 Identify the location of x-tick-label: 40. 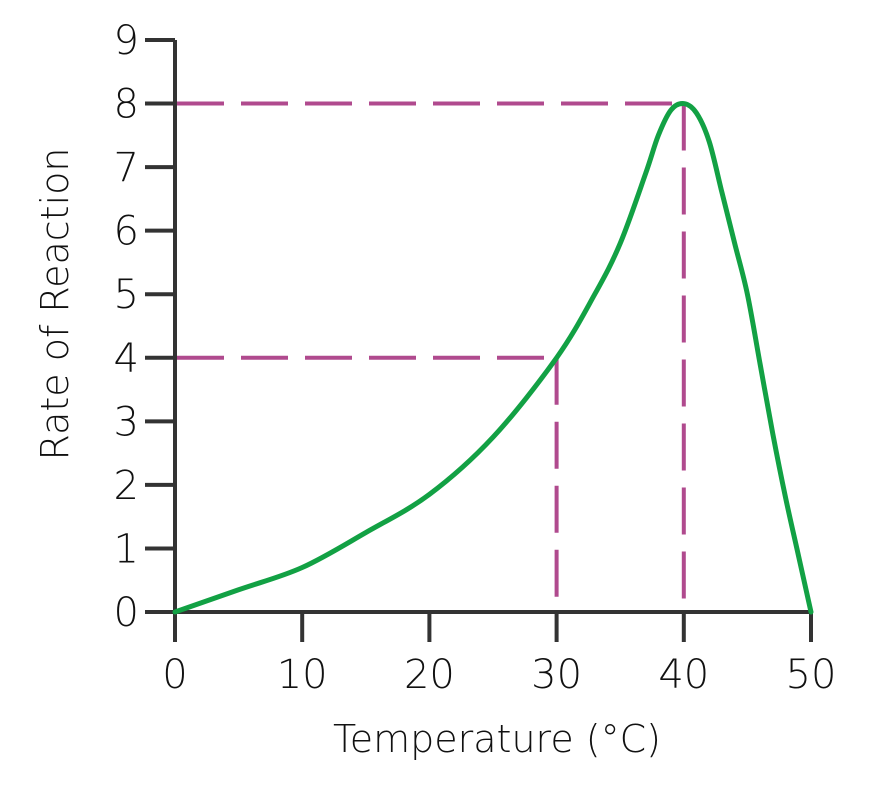
(683, 675).